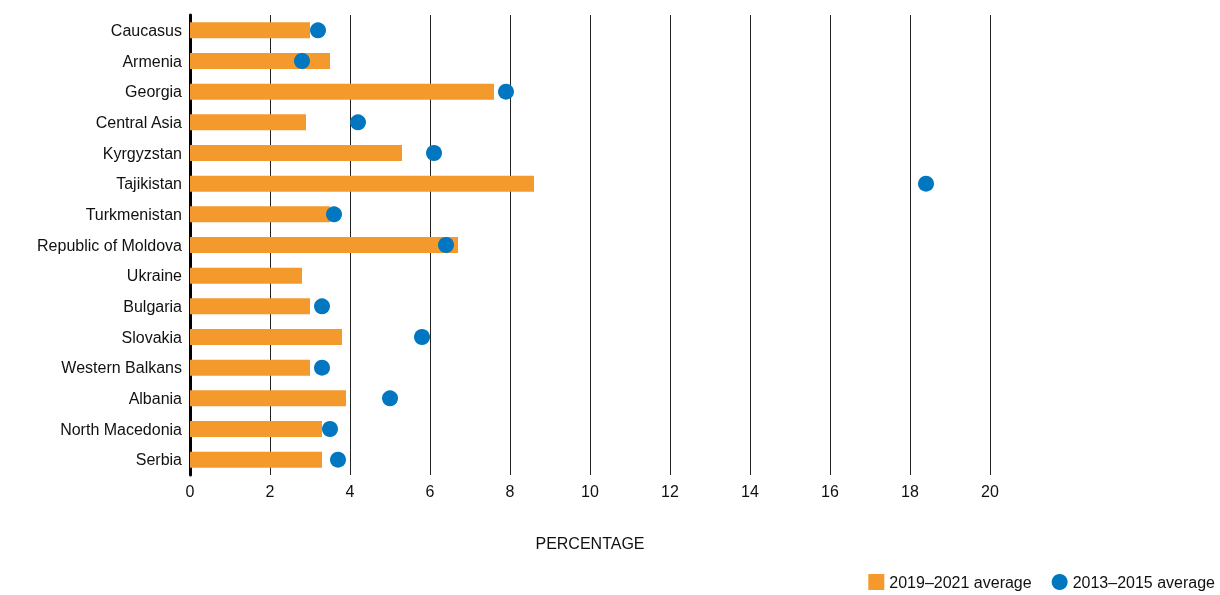 This screenshot has height=595, width=1220. Describe the element at coordinates (152, 61) in the screenshot. I see `y-tick-label: Armenia` at that location.